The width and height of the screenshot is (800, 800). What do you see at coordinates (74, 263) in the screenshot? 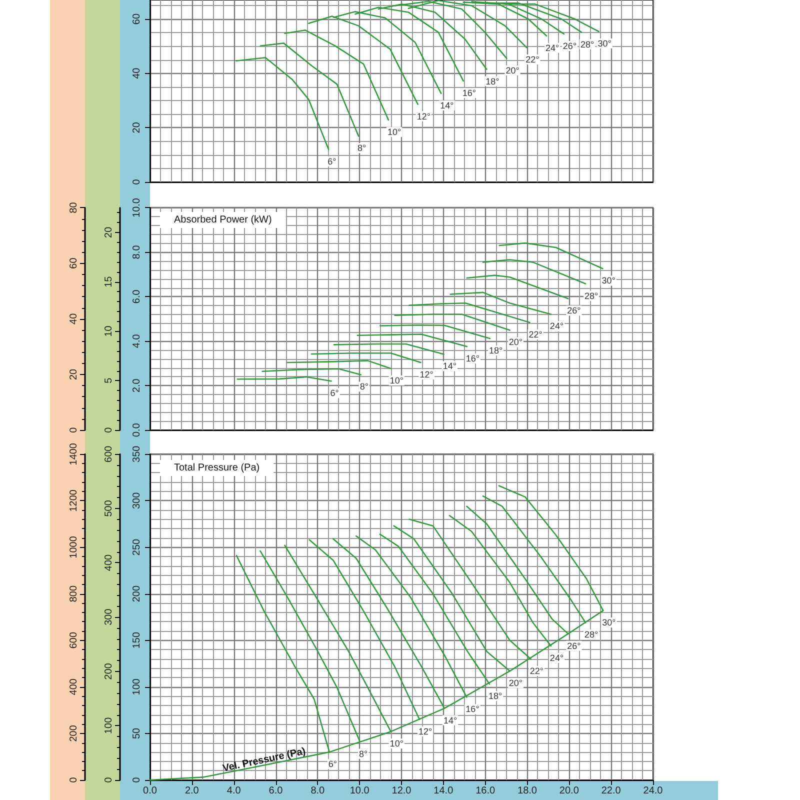
I see `y3-tick-label: 60` at bounding box center [74, 263].